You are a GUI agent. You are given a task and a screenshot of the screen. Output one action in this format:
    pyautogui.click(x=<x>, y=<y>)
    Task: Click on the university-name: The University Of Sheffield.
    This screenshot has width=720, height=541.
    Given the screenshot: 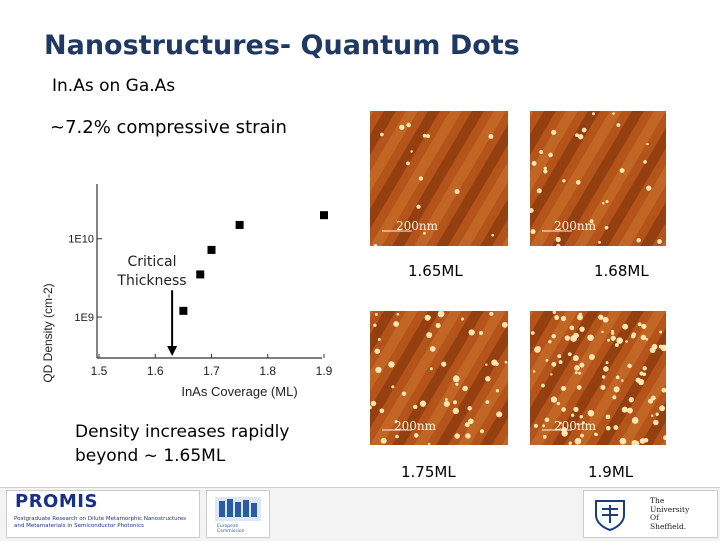 What is the action you would take?
    pyautogui.click(x=669, y=513)
    